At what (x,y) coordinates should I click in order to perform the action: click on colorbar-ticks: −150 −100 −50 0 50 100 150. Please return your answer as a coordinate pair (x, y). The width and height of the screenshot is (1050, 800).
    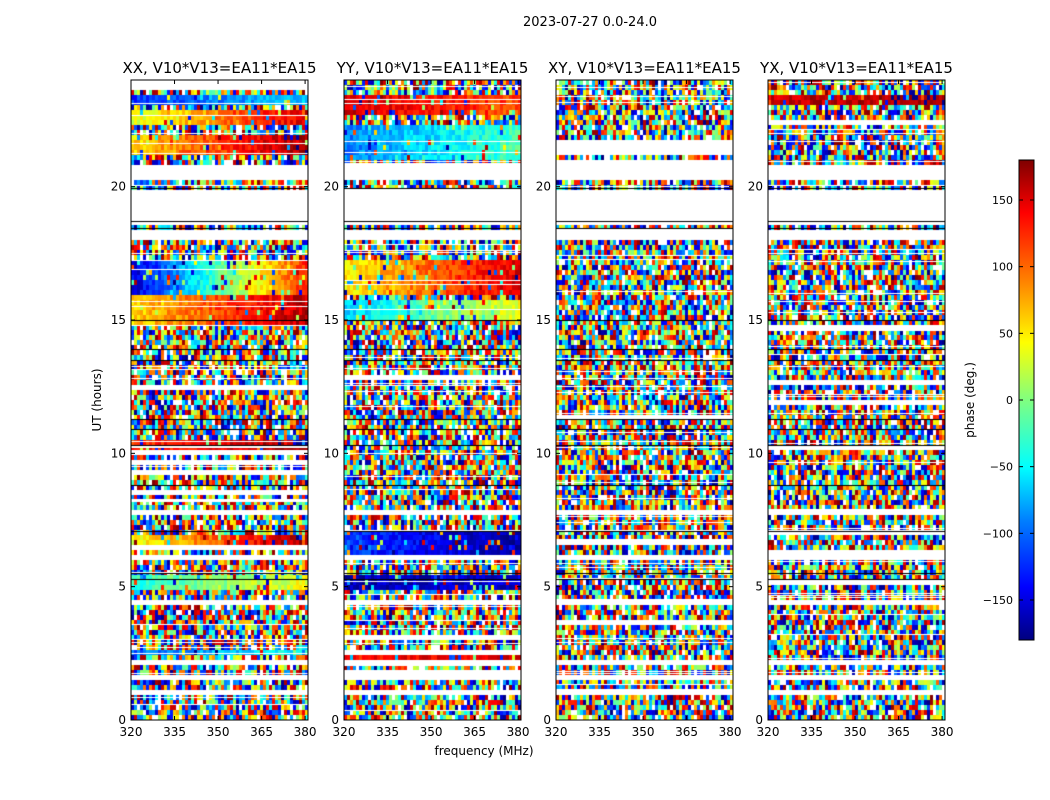
    Looking at the image, I should click on (1008, 400).